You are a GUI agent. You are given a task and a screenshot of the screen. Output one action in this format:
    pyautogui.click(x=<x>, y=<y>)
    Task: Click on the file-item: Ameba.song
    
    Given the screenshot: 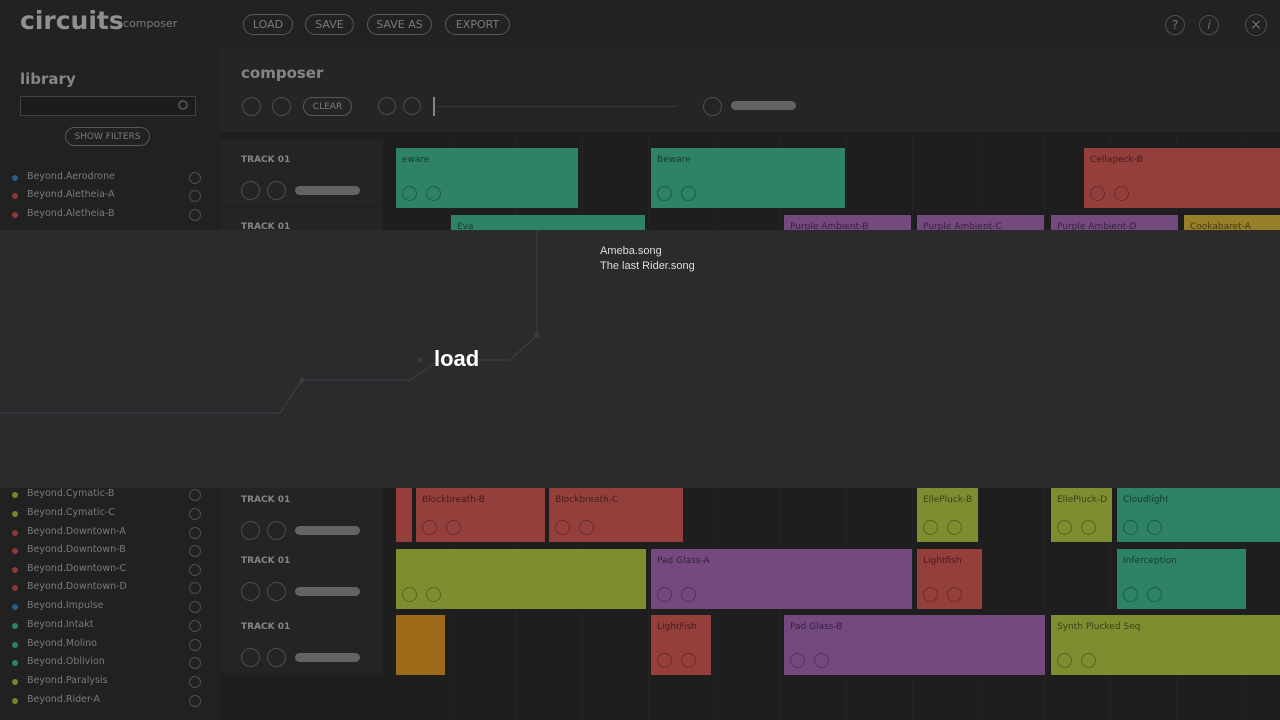 What is the action you would take?
    pyautogui.click(x=631, y=251)
    